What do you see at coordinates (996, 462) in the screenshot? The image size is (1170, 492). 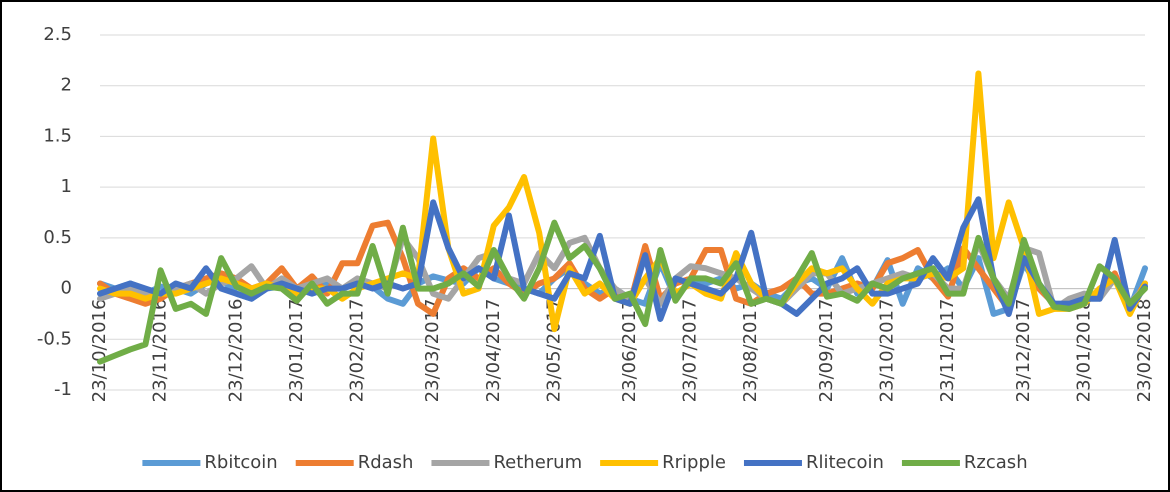 I see `legend-label: Rzcash` at bounding box center [996, 462].